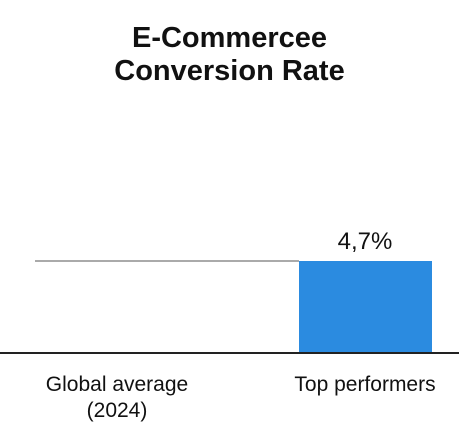  I want to click on data-label-1: 4,7%, so click(365, 241).